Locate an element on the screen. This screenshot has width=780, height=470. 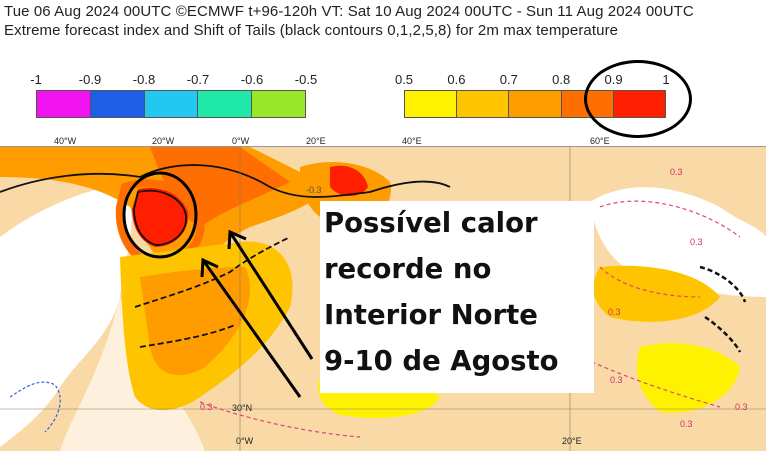
annotation-line: 9-10 de Agosto is located at coordinates (441, 361).